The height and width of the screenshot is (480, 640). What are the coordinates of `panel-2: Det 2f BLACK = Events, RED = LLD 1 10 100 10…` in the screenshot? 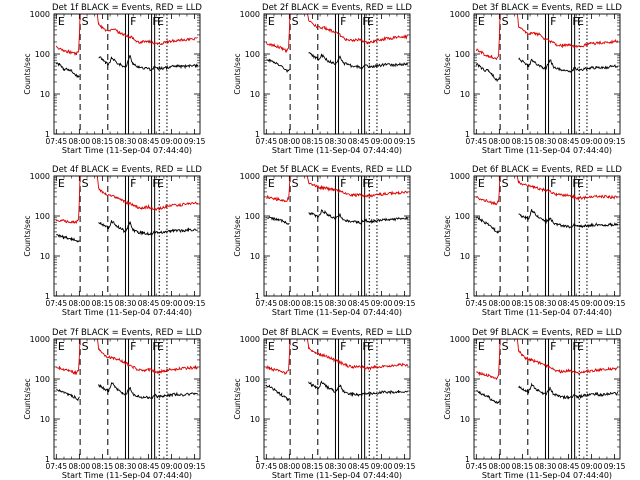 It's located at (324, 79).